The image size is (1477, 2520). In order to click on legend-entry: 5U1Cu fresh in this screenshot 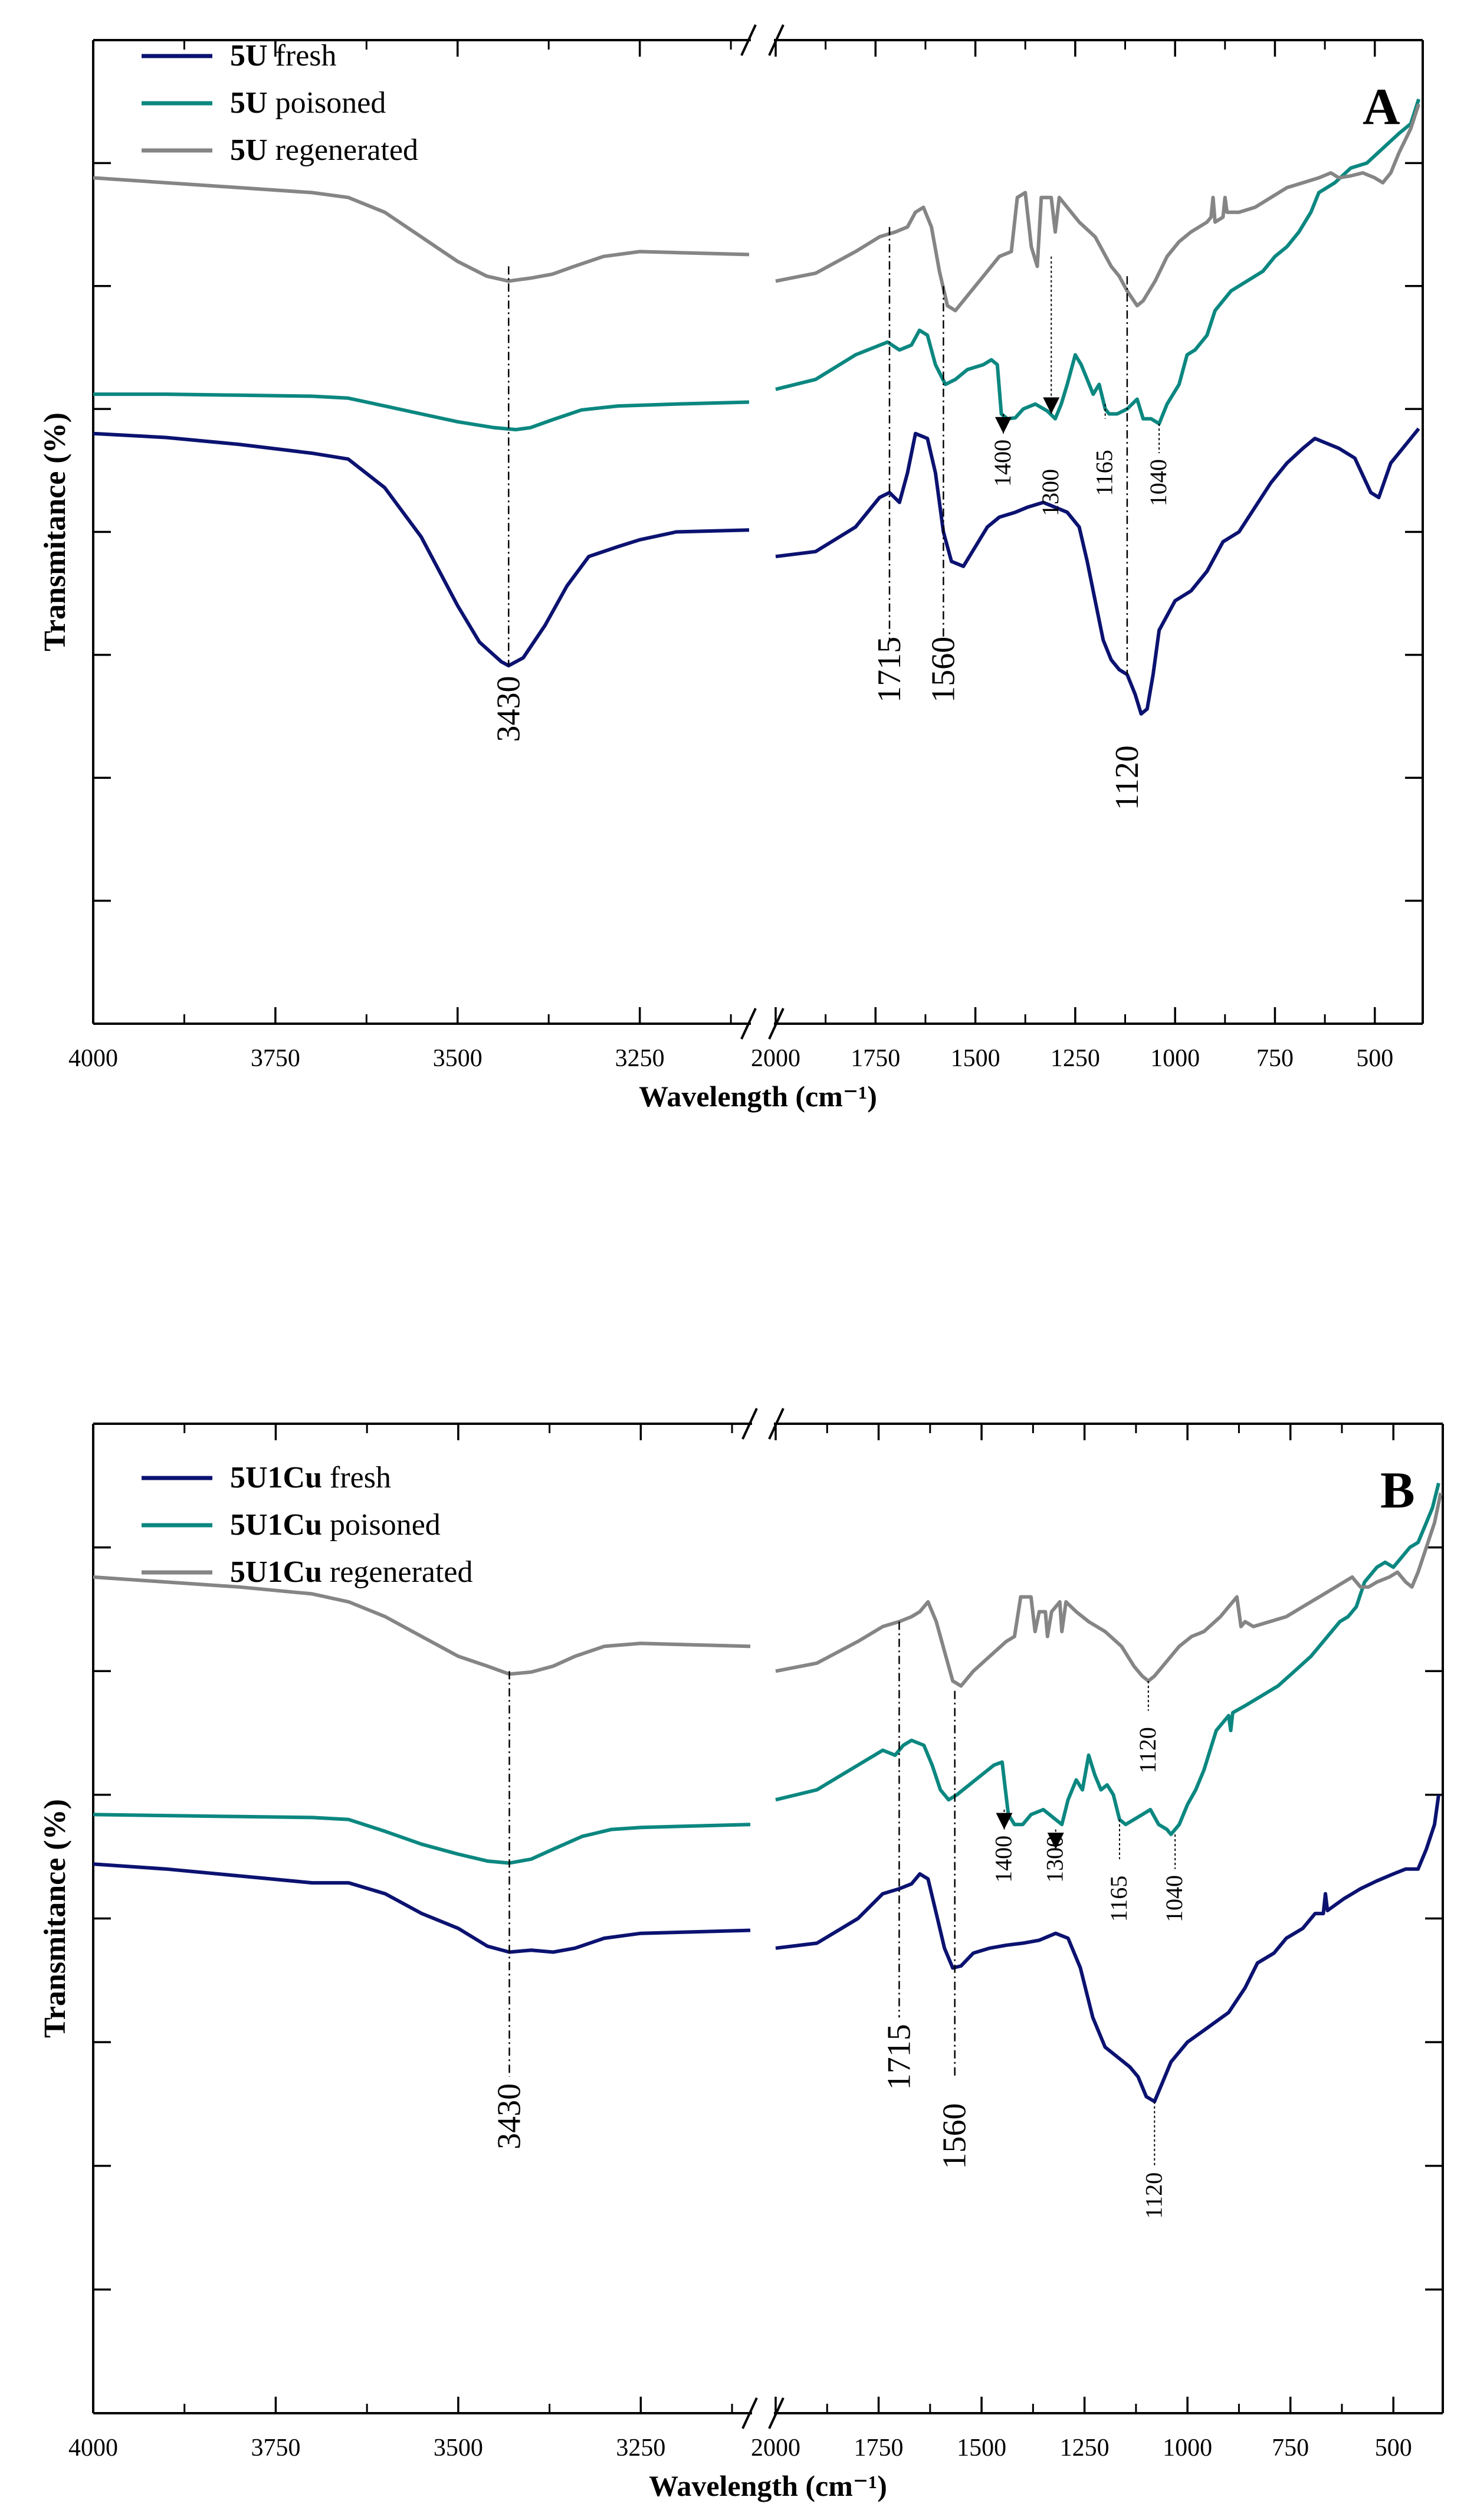, I will do `click(310, 1478)`.